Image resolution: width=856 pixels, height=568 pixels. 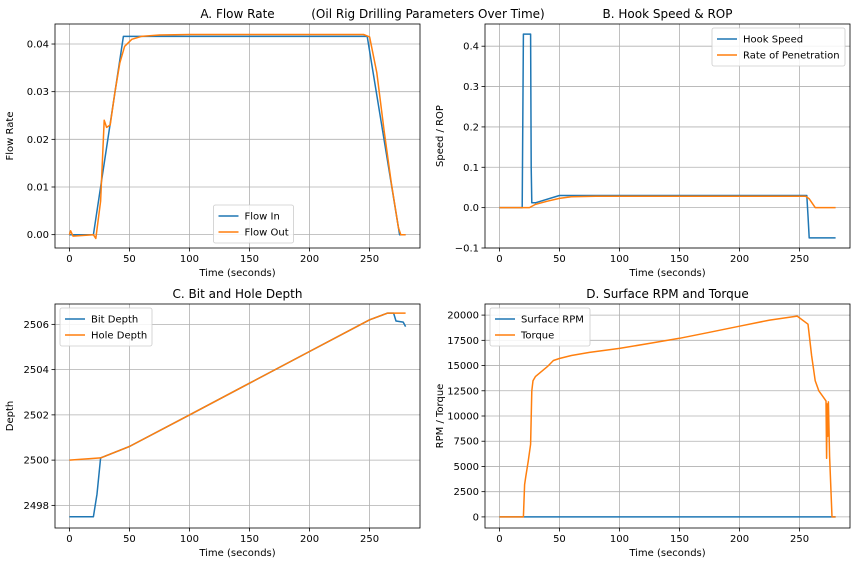 I want to click on series-line-hook-speed, so click(x=667, y=136).